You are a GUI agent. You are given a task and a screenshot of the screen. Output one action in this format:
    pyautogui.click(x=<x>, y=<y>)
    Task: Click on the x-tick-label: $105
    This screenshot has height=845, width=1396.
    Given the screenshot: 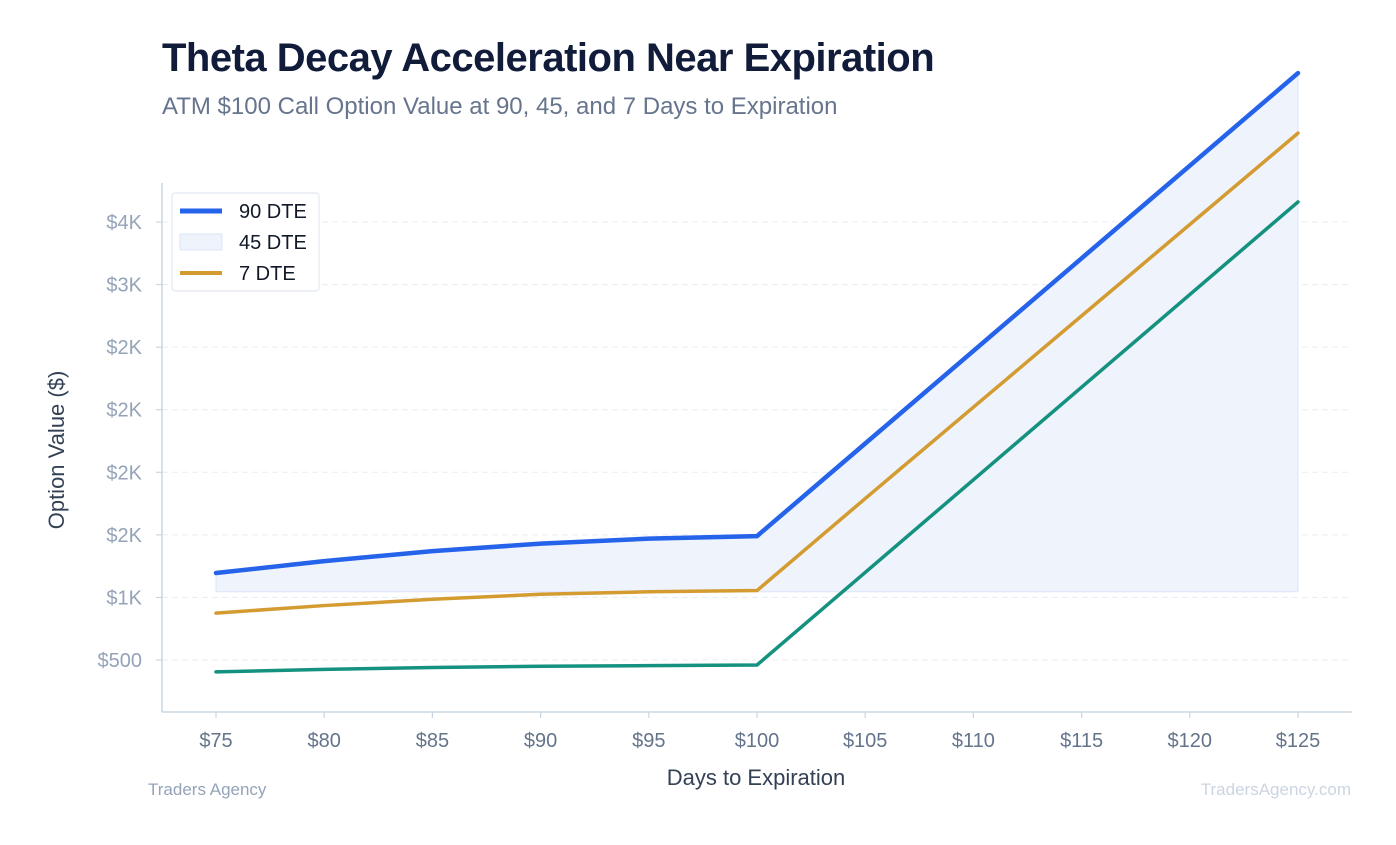 What is the action you would take?
    pyautogui.click(x=865, y=741)
    